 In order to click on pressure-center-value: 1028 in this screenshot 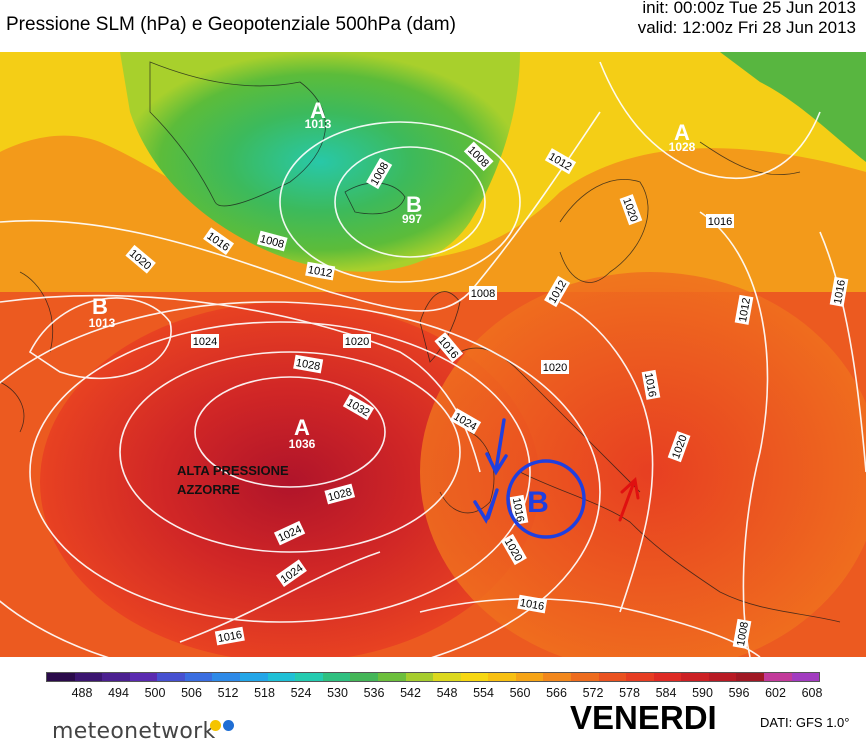, I will do `click(682, 147)`.